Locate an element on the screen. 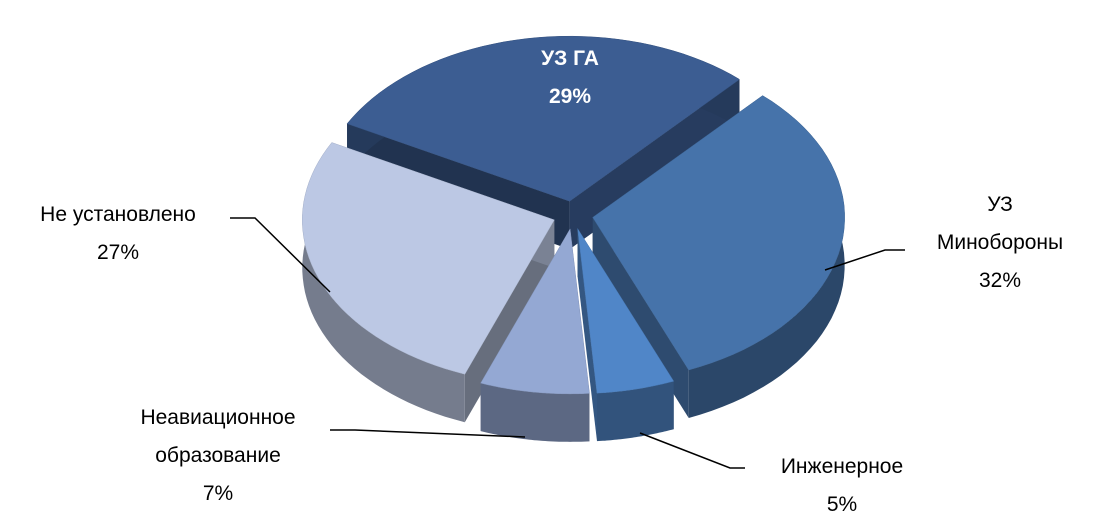 The height and width of the screenshot is (515, 1095). slice-value-label: 29% is located at coordinates (570, 96).